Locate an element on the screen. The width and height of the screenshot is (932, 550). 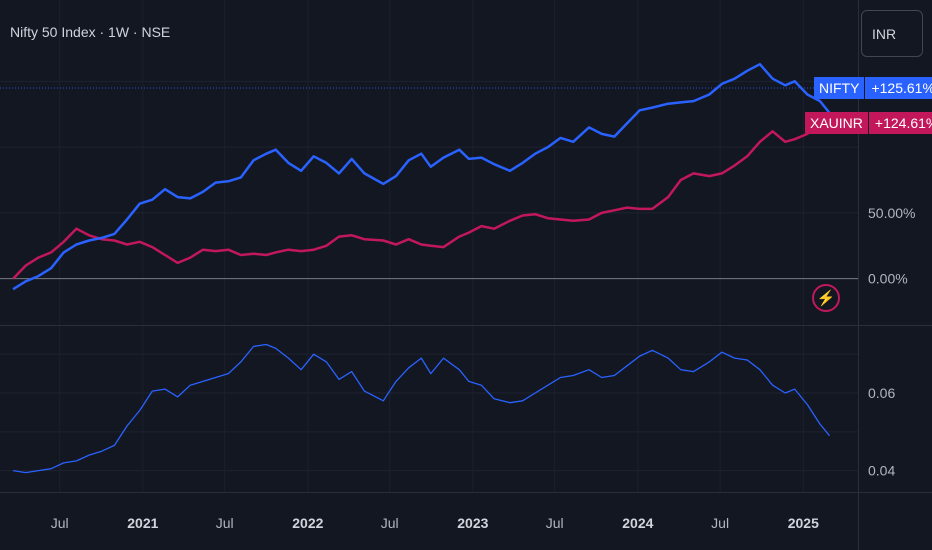
x-tick-label: 2024 is located at coordinates (637, 523).